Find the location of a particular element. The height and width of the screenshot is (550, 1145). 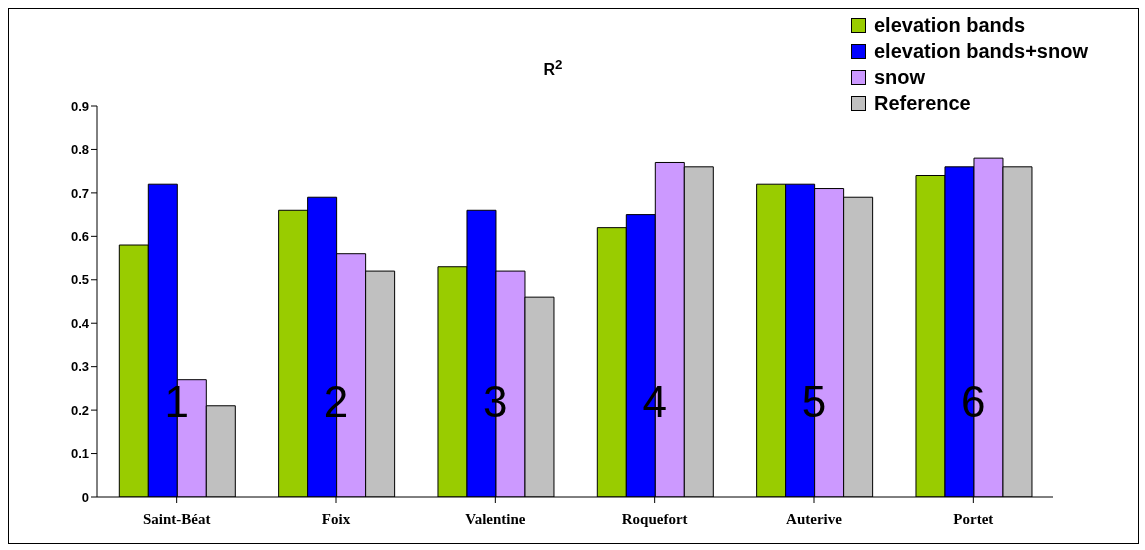

x-tick-label: Roquefort is located at coordinates (654, 518).